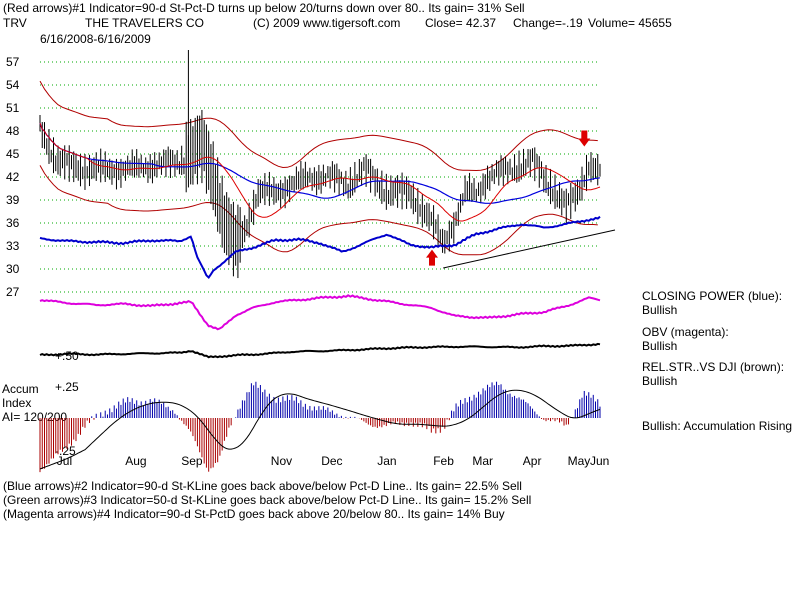 This screenshot has height=600, width=800. What do you see at coordinates (327, 23) in the screenshot?
I see `copyright: (C) 2009 www.tigersoft.com` at bounding box center [327, 23].